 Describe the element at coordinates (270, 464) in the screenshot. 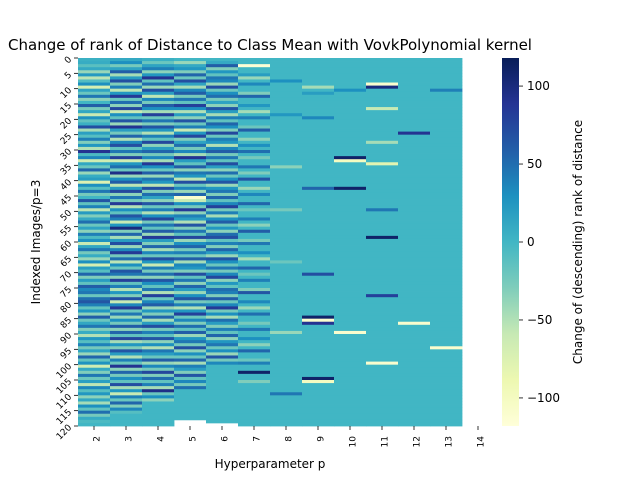

I see `x-axis-label: Hyperparameter p` at that location.